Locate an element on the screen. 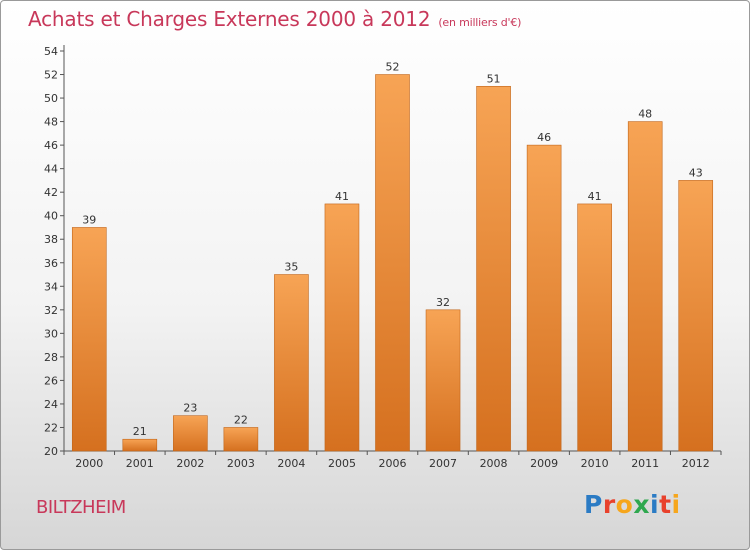  y-tick-label: 28 is located at coordinates (51, 357).